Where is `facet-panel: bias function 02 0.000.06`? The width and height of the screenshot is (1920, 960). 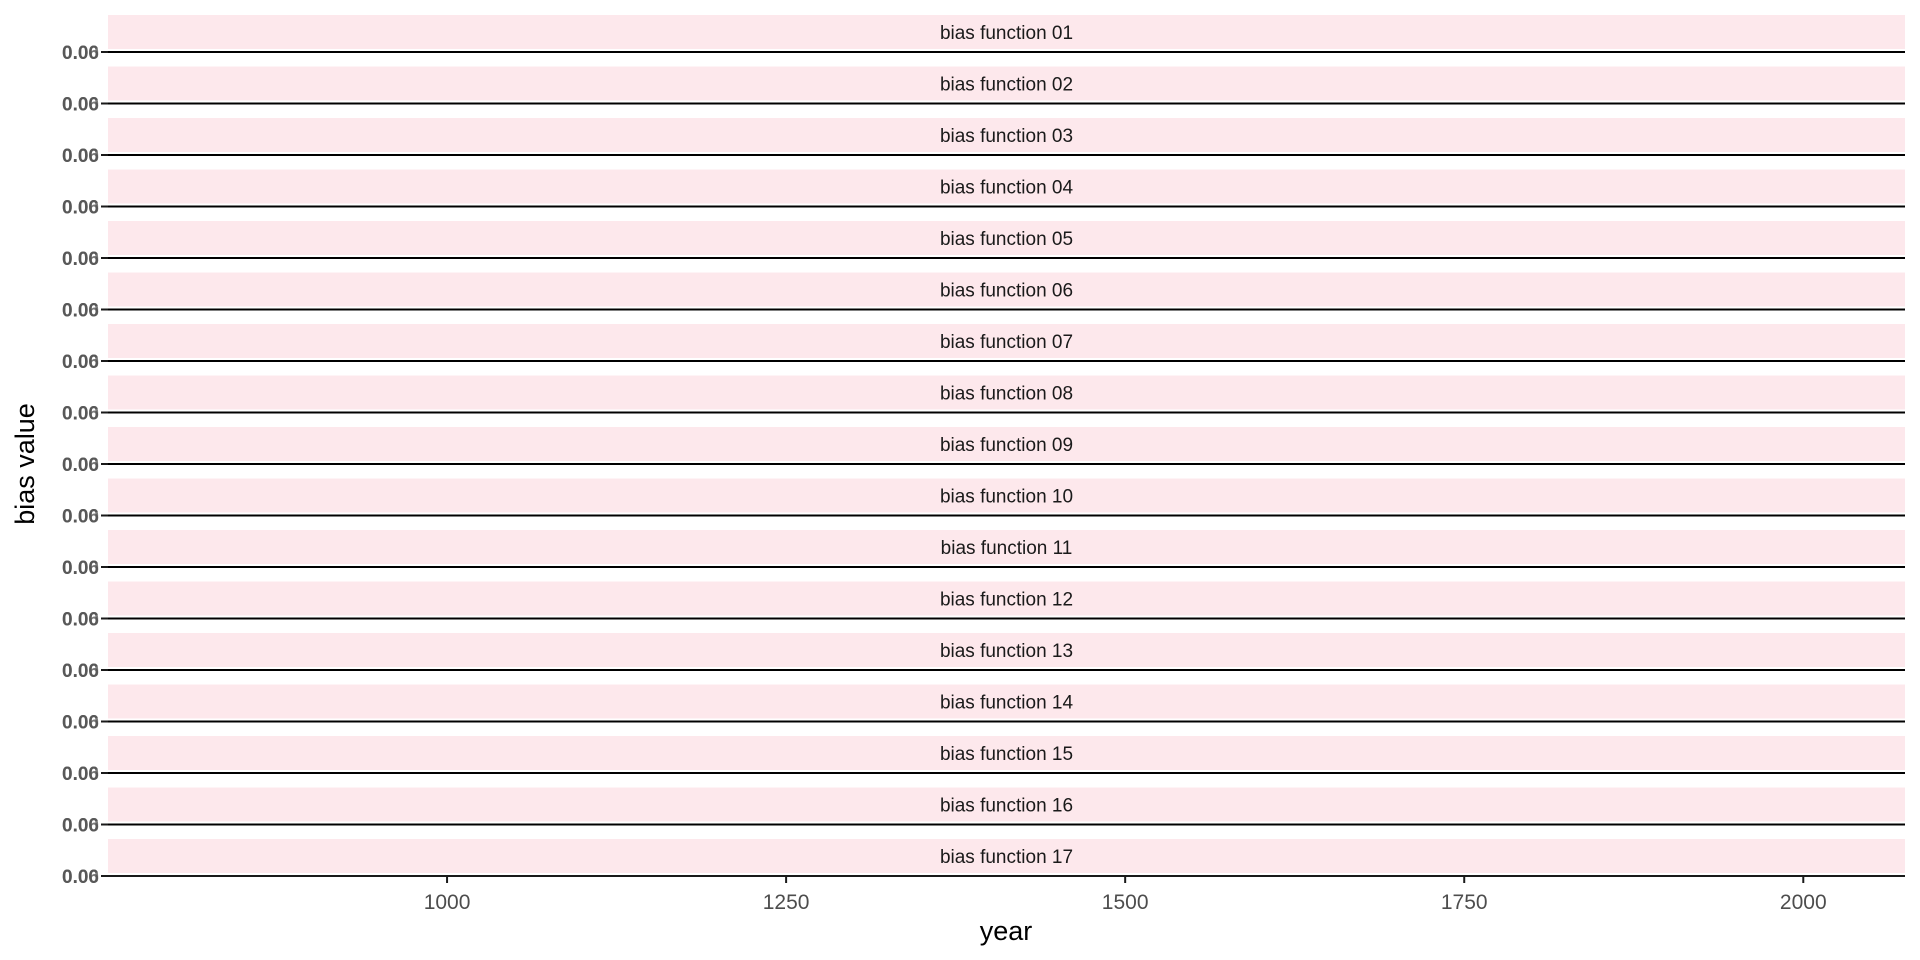
facet-panel: bias function 02 0.000.06 is located at coordinates (983, 91).